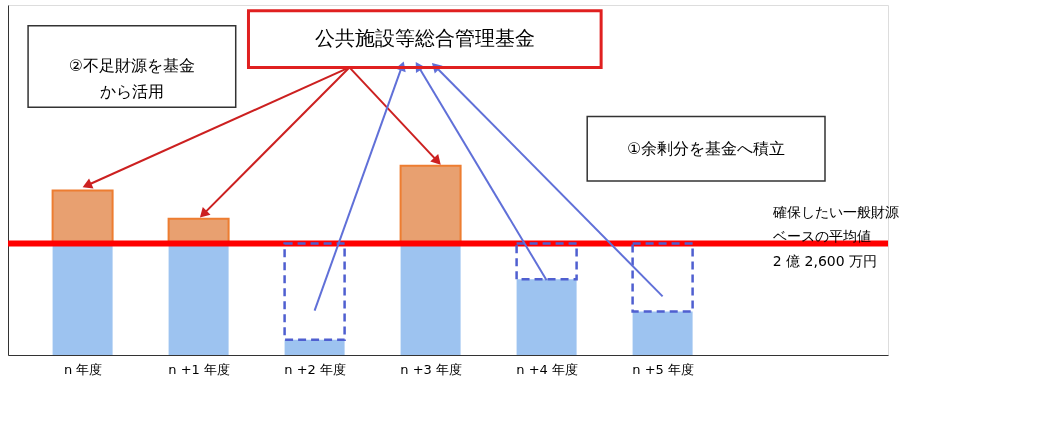 The width and height of the screenshot is (1038, 435). Describe the element at coordinates (663, 369) in the screenshot. I see `x-tick-label: n +5 年度` at that location.